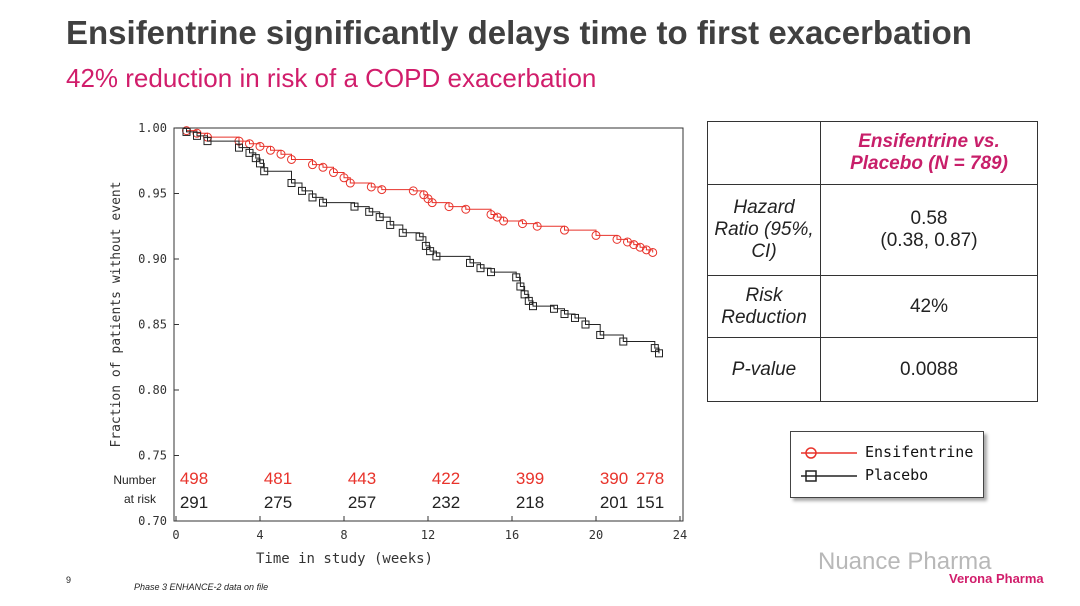  What do you see at coordinates (362, 478) in the screenshot?
I see `at-risk-ensifentrine-value: 443` at bounding box center [362, 478].